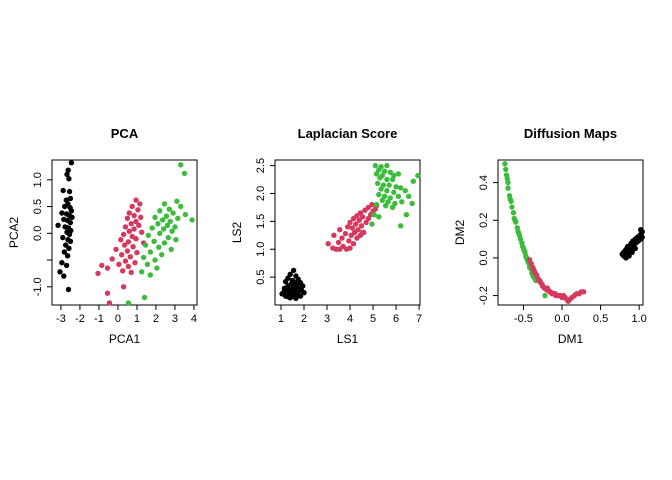 This screenshot has height=480, width=672. I want to click on x-axis-label: DM1, so click(571, 339).